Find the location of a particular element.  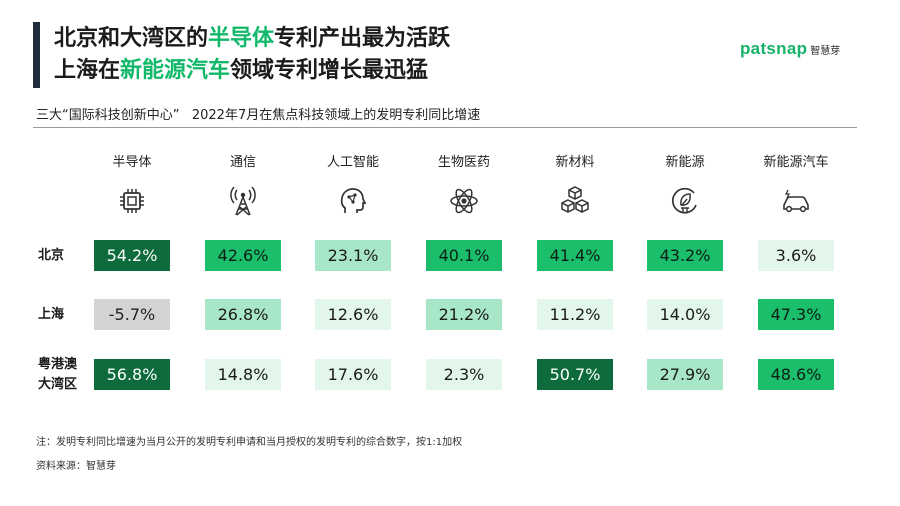

column-header-3: 人工智能 is located at coordinates (352, 162).